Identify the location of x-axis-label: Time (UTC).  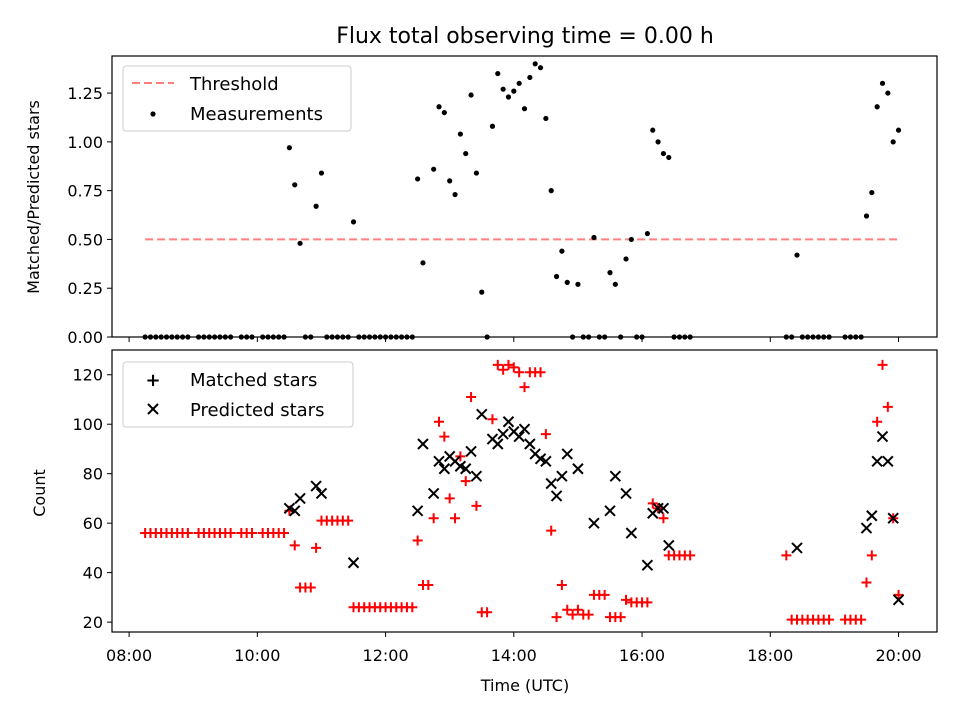
(524, 685).